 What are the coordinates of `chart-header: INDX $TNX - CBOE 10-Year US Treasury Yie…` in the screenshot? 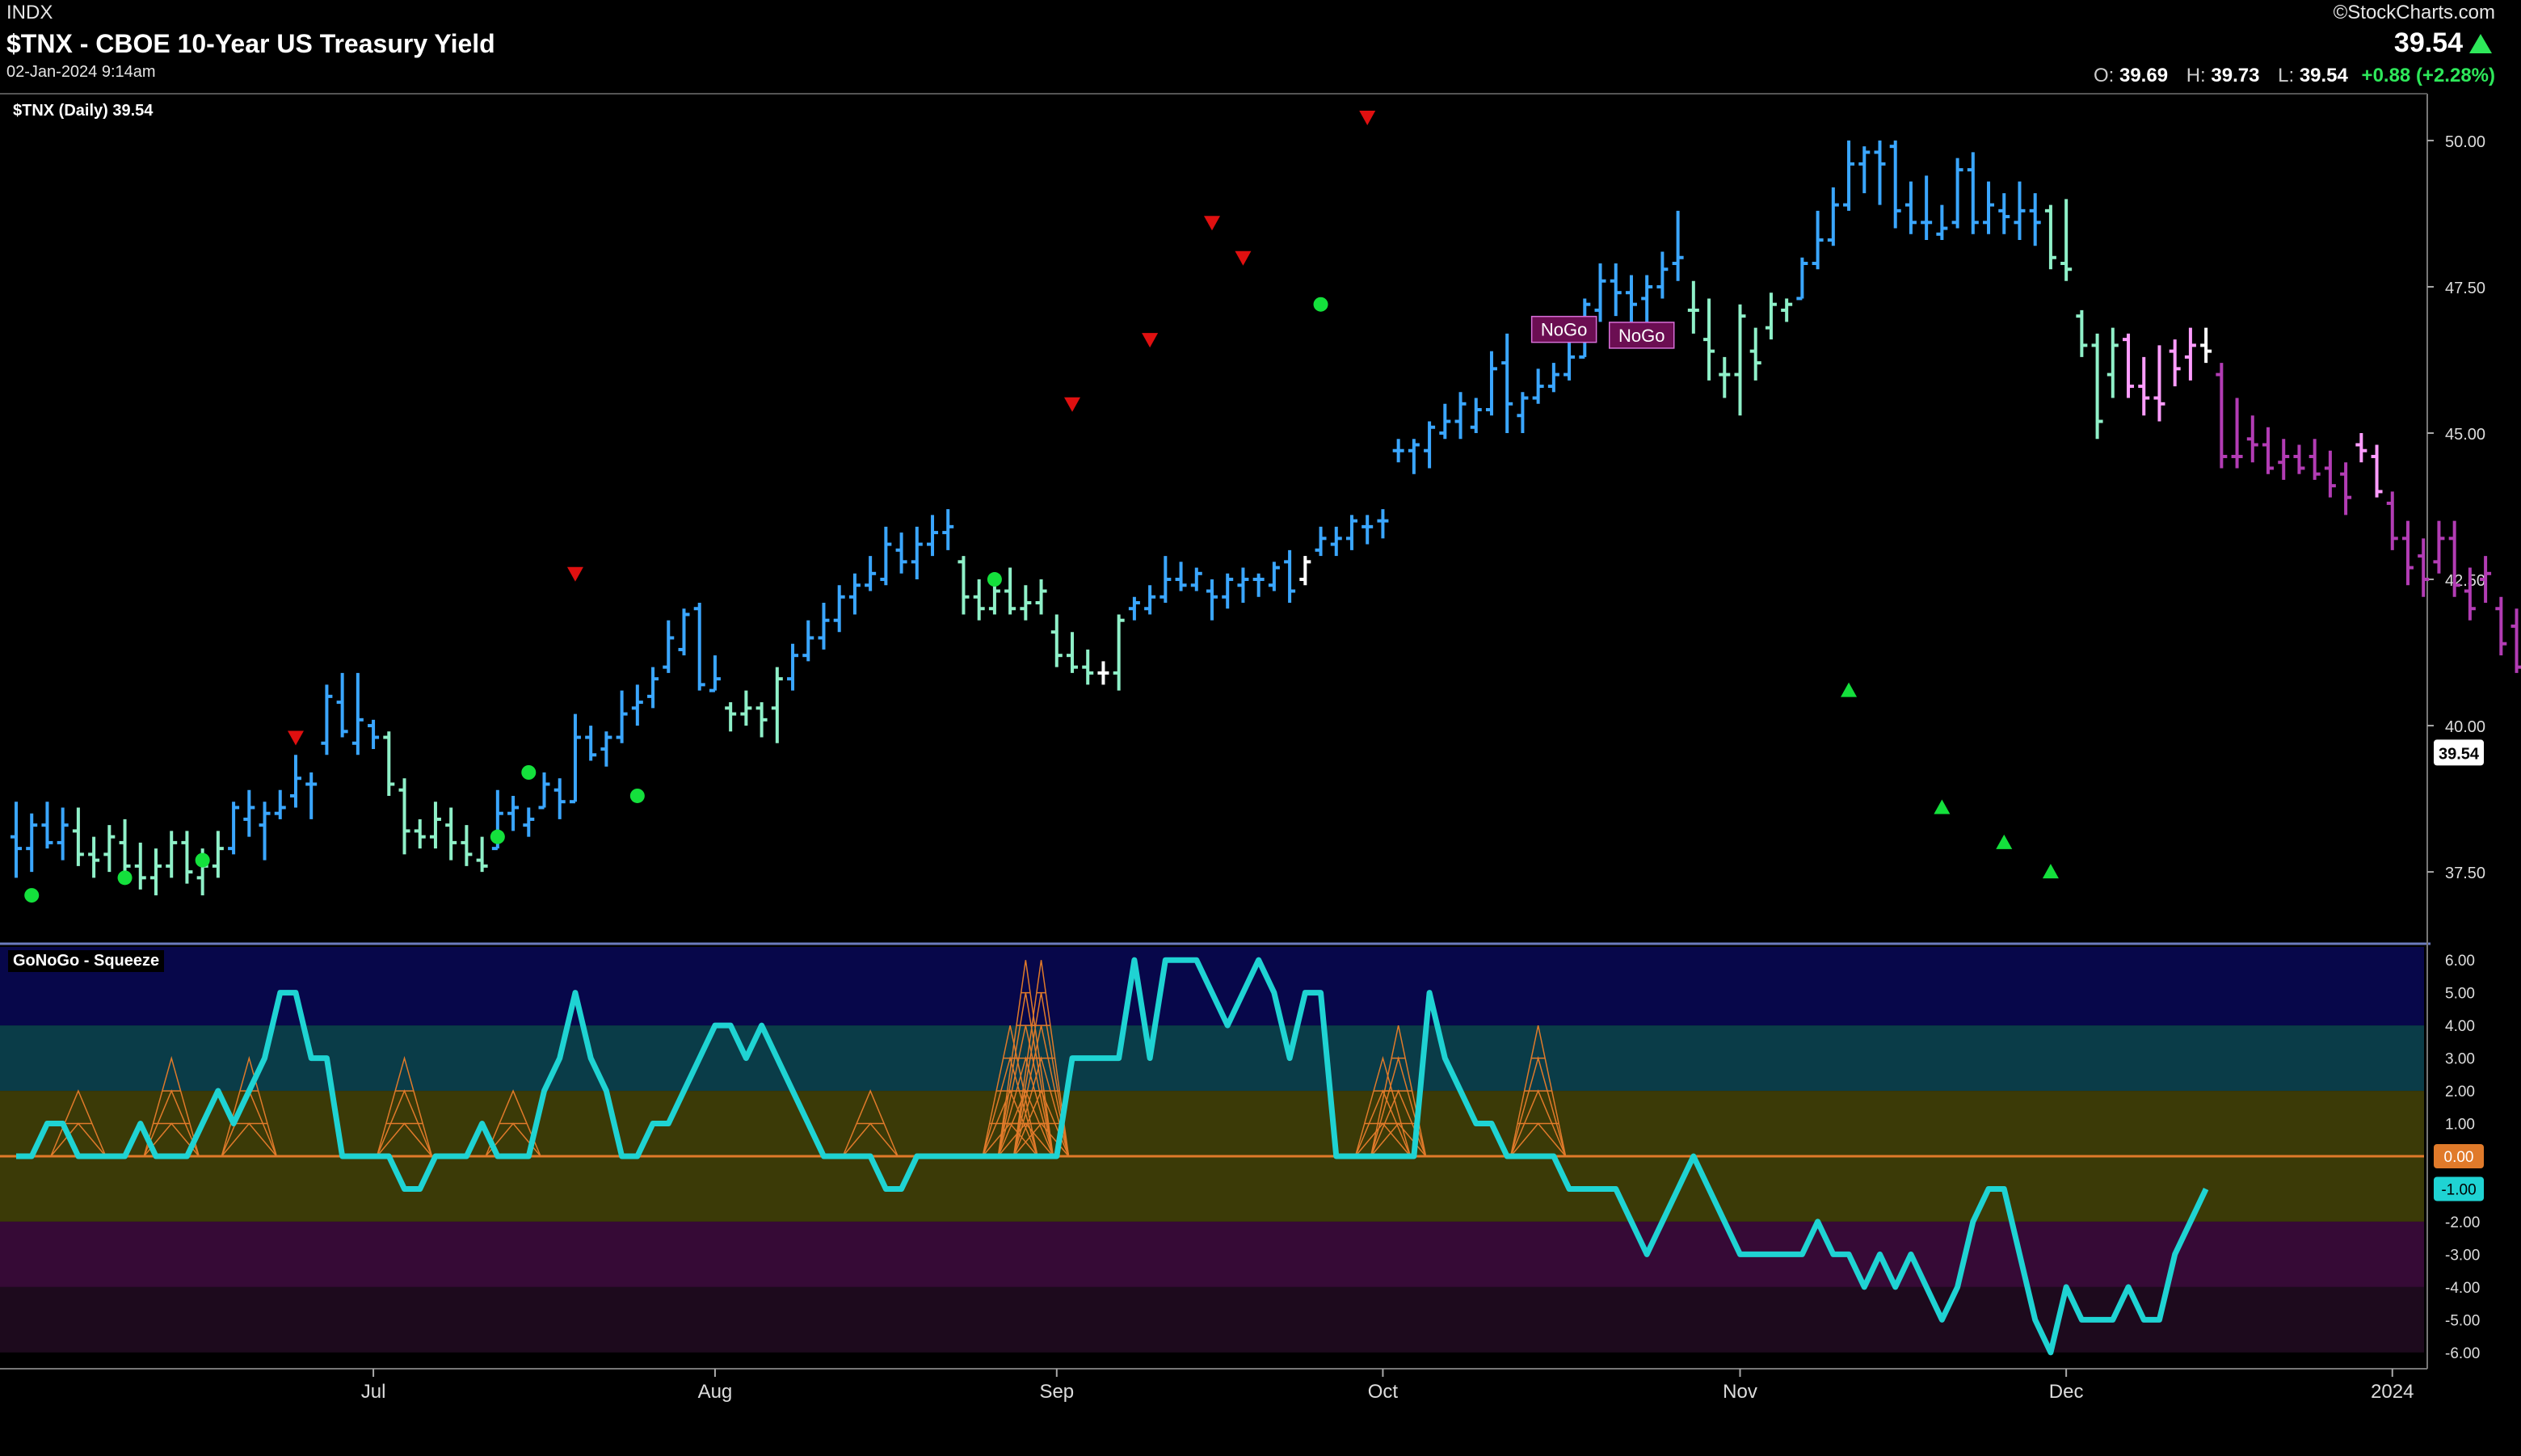 It's located at (1260, 47).